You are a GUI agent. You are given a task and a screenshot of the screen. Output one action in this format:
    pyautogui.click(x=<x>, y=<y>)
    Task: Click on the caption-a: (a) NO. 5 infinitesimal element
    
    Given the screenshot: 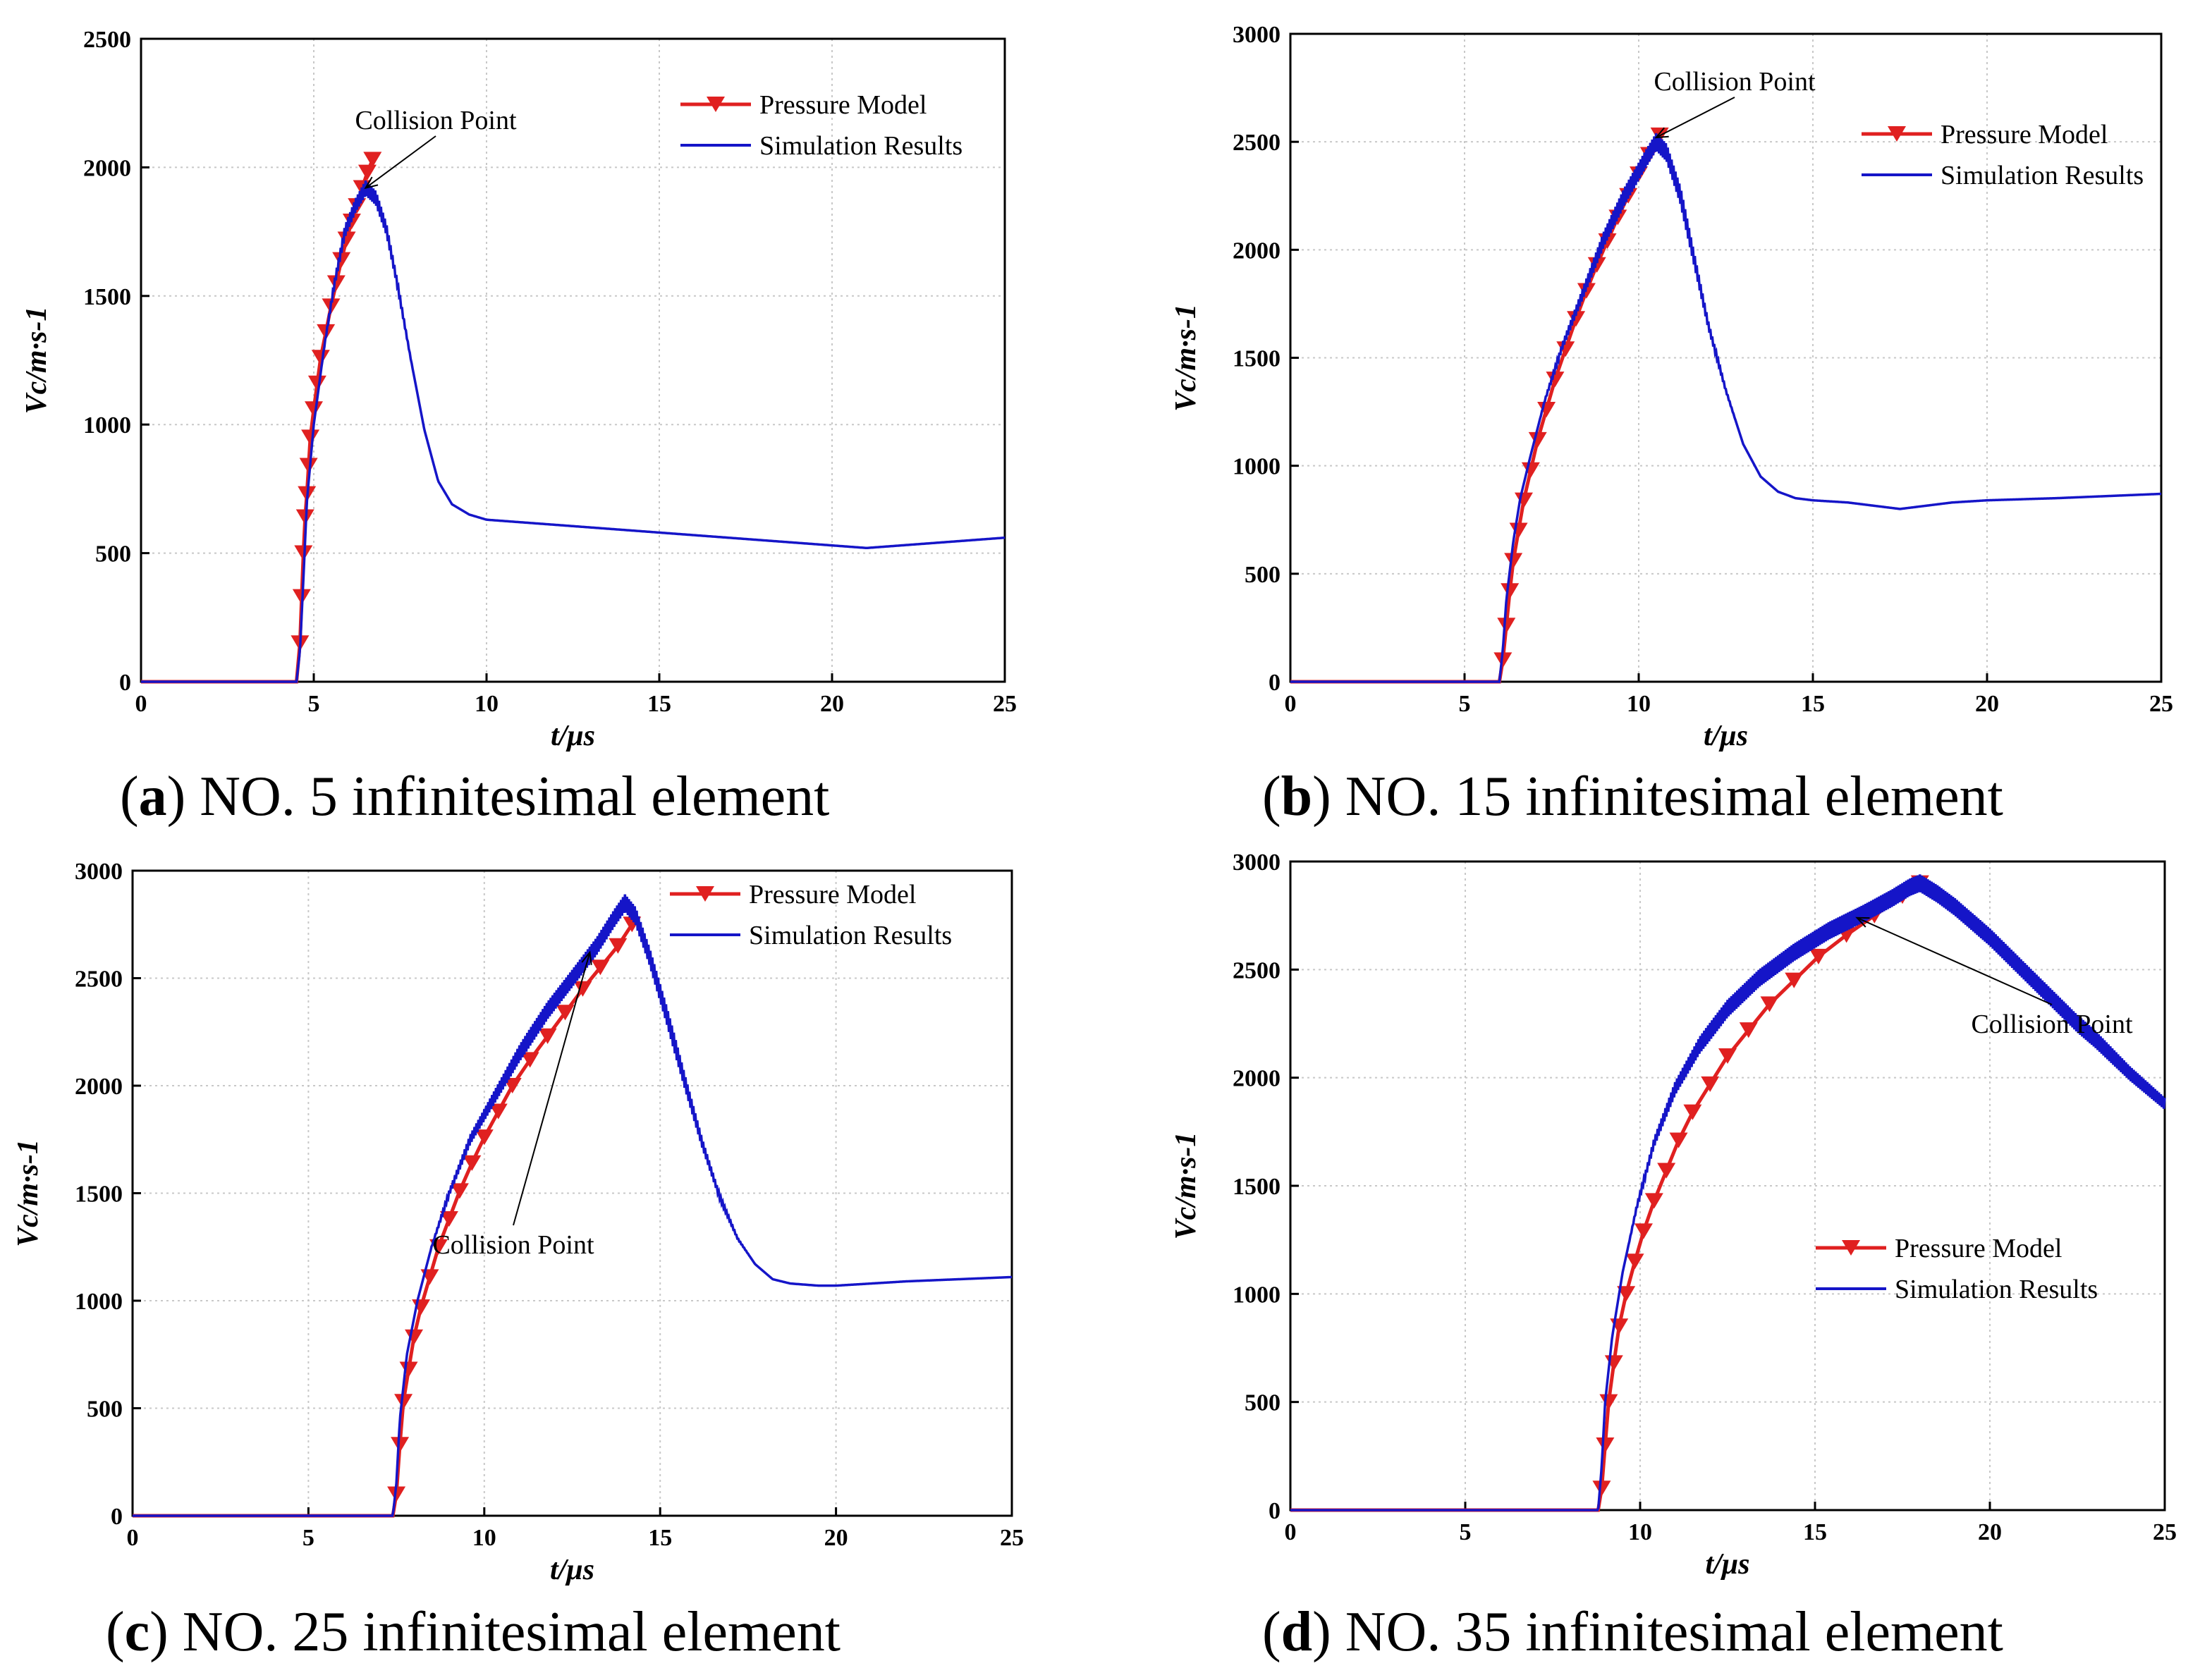 What is the action you would take?
    pyautogui.click(x=475, y=797)
    